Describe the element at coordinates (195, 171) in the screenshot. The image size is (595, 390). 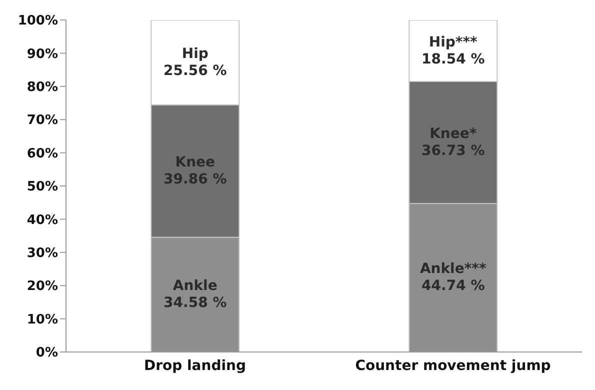
I see `data-label: Knee 39.86 %` at that location.